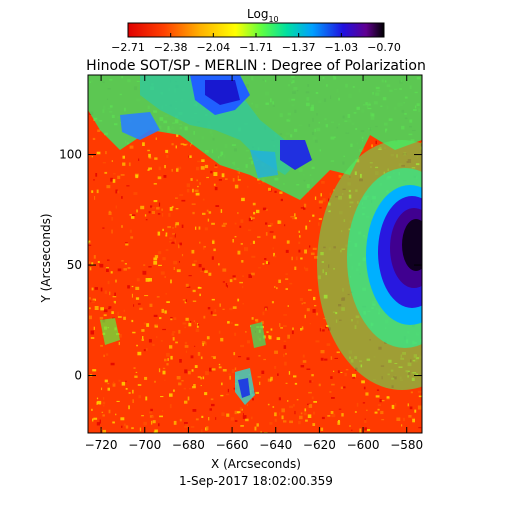 The image size is (512, 512). Describe the element at coordinates (384, 47) in the screenshot. I see `colorbar-tick-label: −0.70` at that location.